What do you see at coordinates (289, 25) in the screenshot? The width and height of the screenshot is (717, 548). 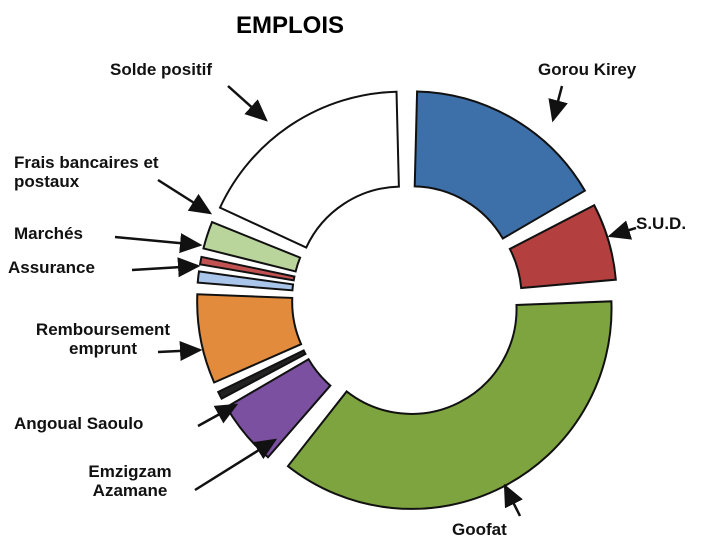 I see `chart-title: EMPLOIS` at bounding box center [289, 25].